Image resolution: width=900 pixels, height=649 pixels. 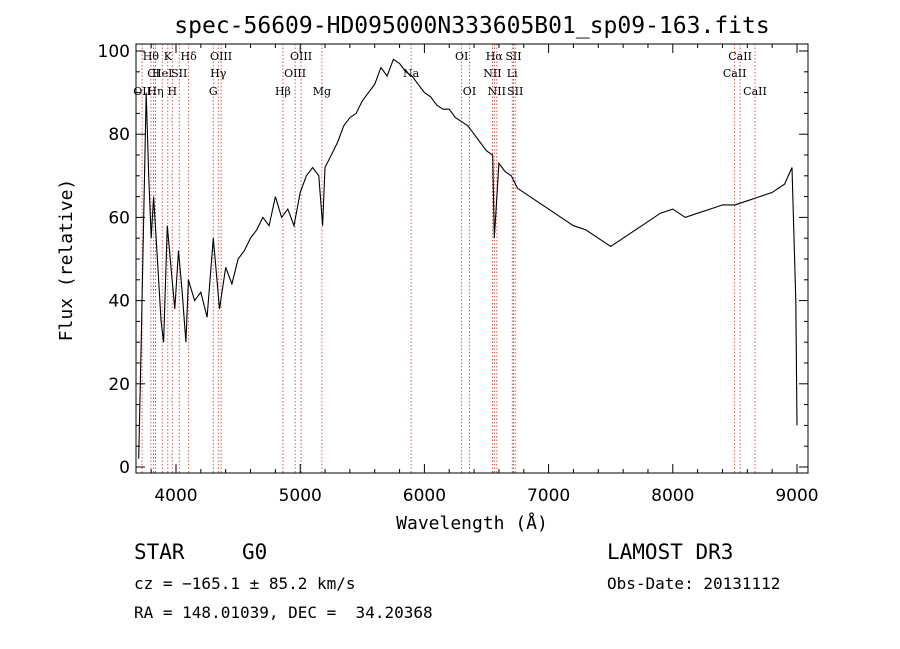 What do you see at coordinates (283, 91) in the screenshot?
I see `line-label-hβ: Hβ` at bounding box center [283, 91].